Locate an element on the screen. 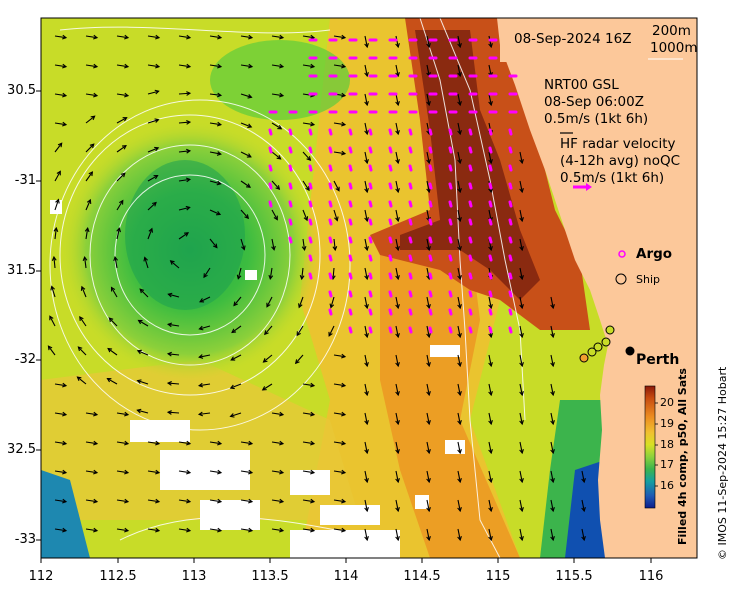  date-box is located at coordinates (597, 42).